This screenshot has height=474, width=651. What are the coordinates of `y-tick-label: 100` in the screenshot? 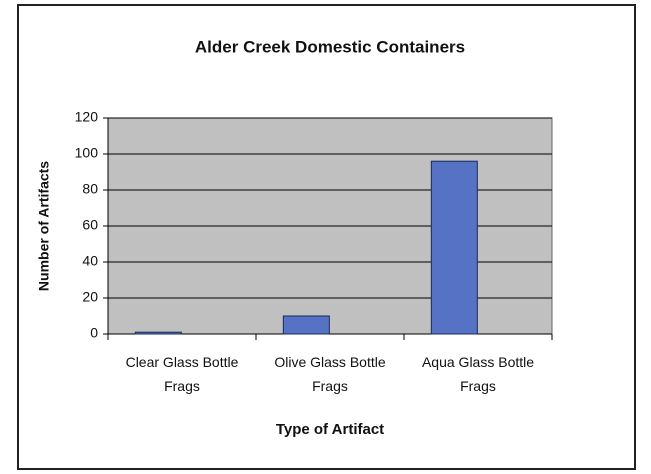 It's located at (87, 153).